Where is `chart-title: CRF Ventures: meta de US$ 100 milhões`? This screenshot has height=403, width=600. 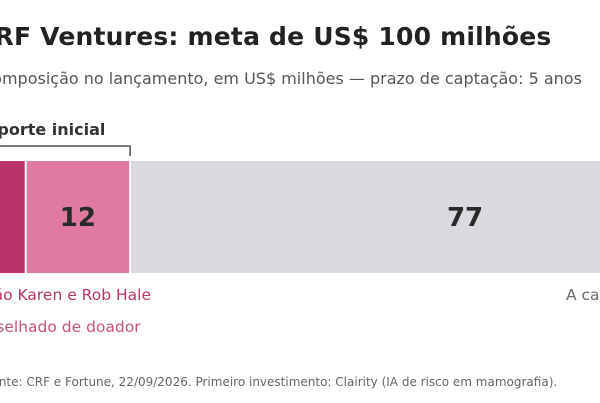 chart-title: CRF Ventures: meta de US$ 100 milhões is located at coordinates (276, 36).